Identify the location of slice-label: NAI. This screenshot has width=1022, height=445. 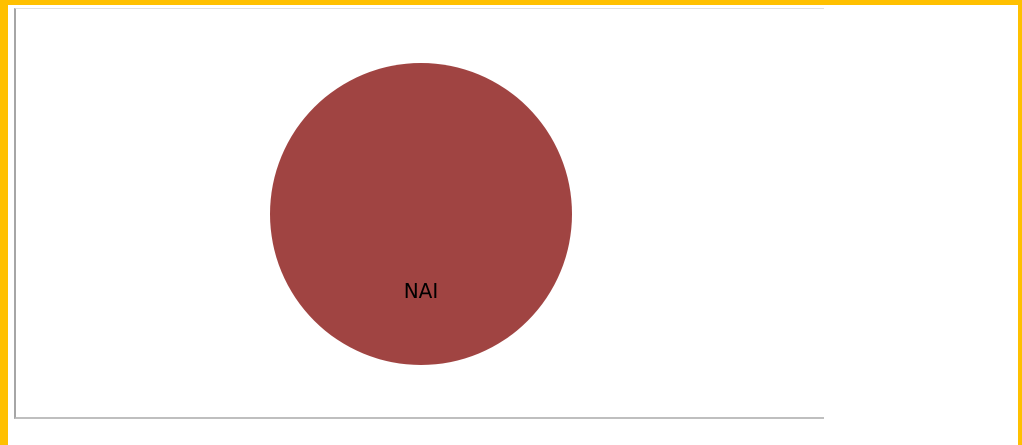
(421, 291).